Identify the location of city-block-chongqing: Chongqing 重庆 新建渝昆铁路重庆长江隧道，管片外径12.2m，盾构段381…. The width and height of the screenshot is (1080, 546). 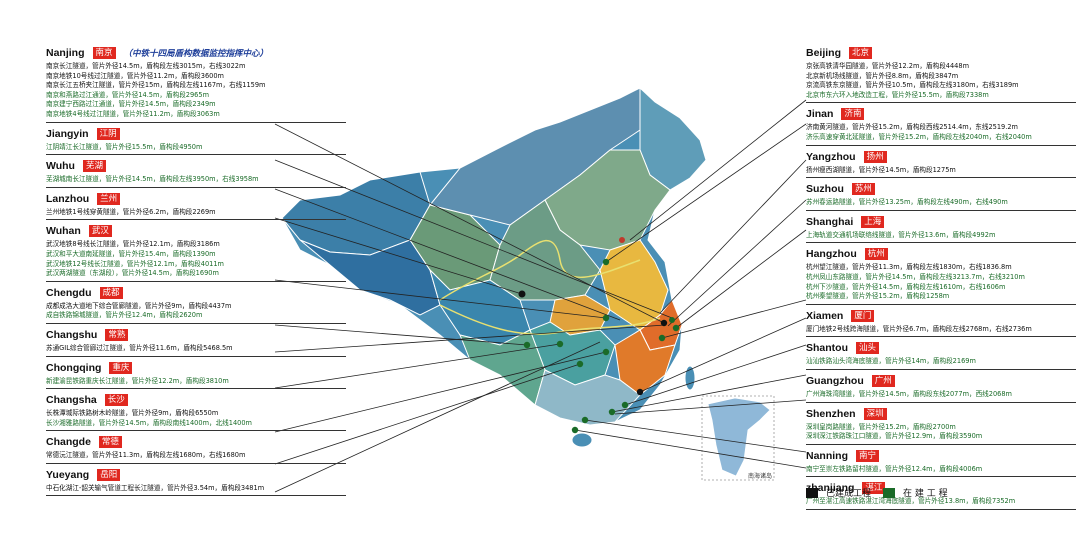
(196, 374).